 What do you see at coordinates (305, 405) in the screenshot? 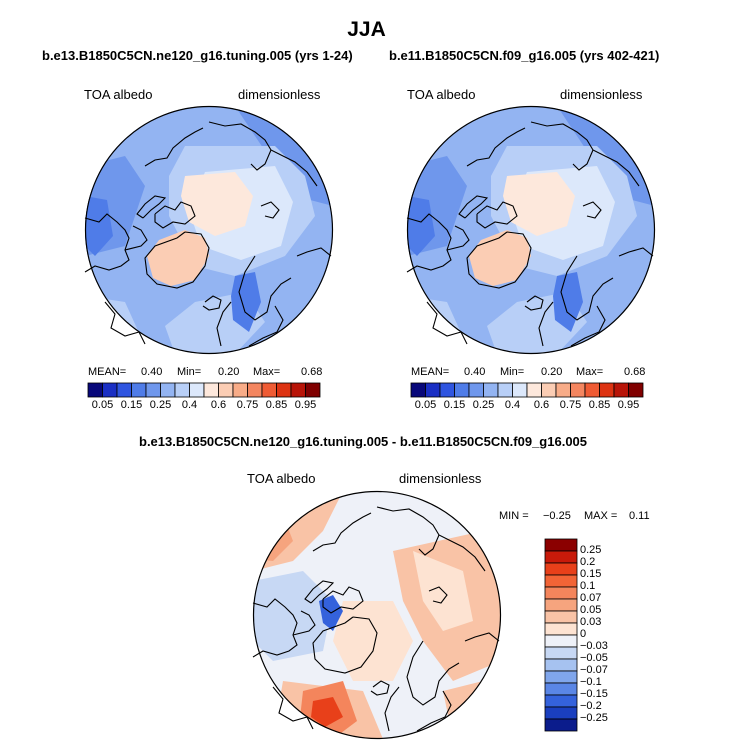
I see `panel1-colorbar-tick: 0.95` at bounding box center [305, 405].